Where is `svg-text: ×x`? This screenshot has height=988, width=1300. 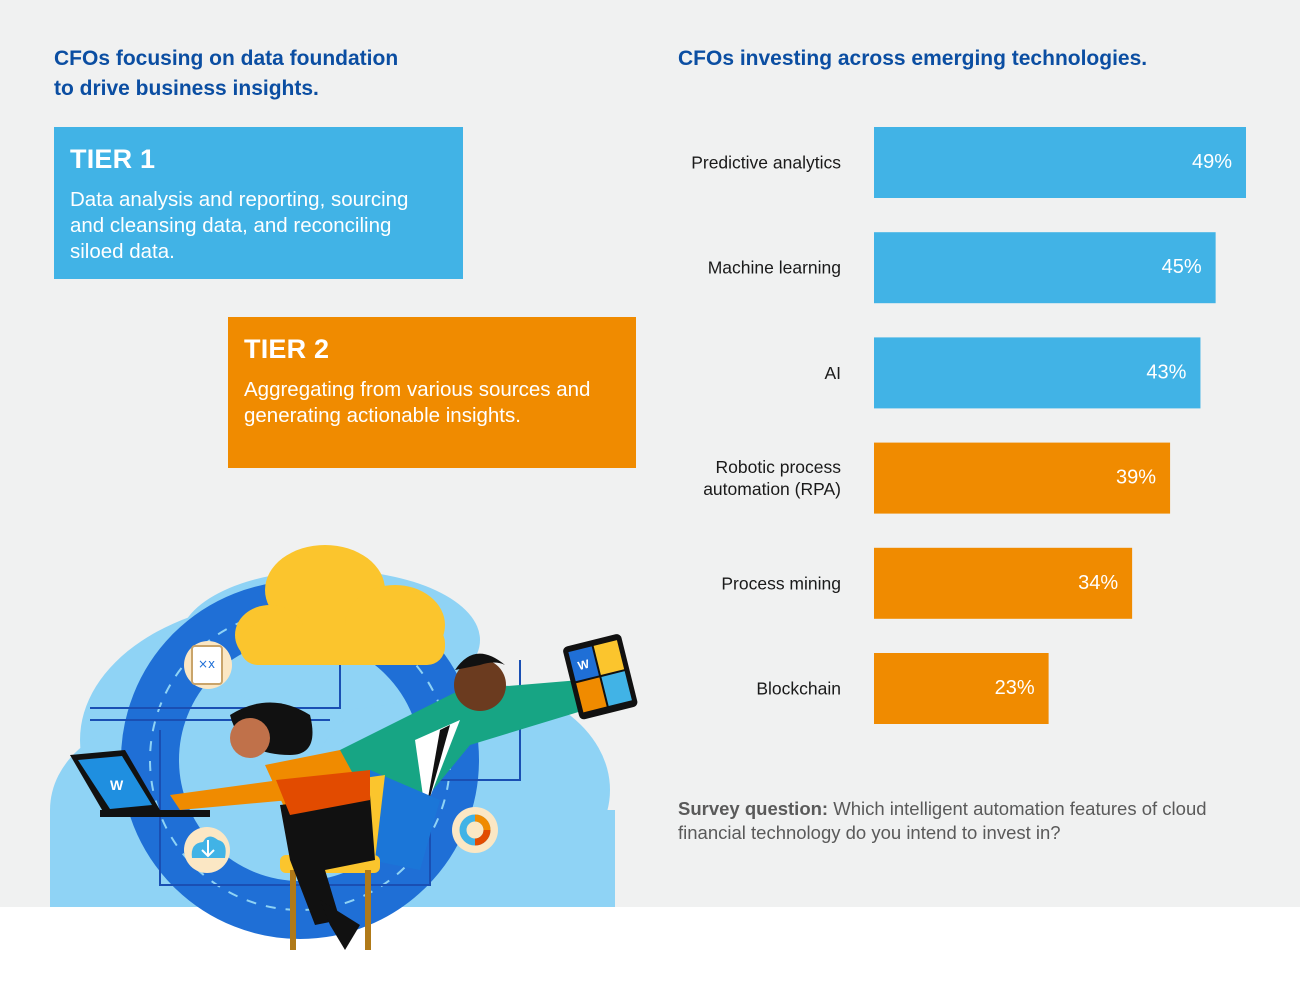
svg-text: ×x is located at coordinates (206, 664).